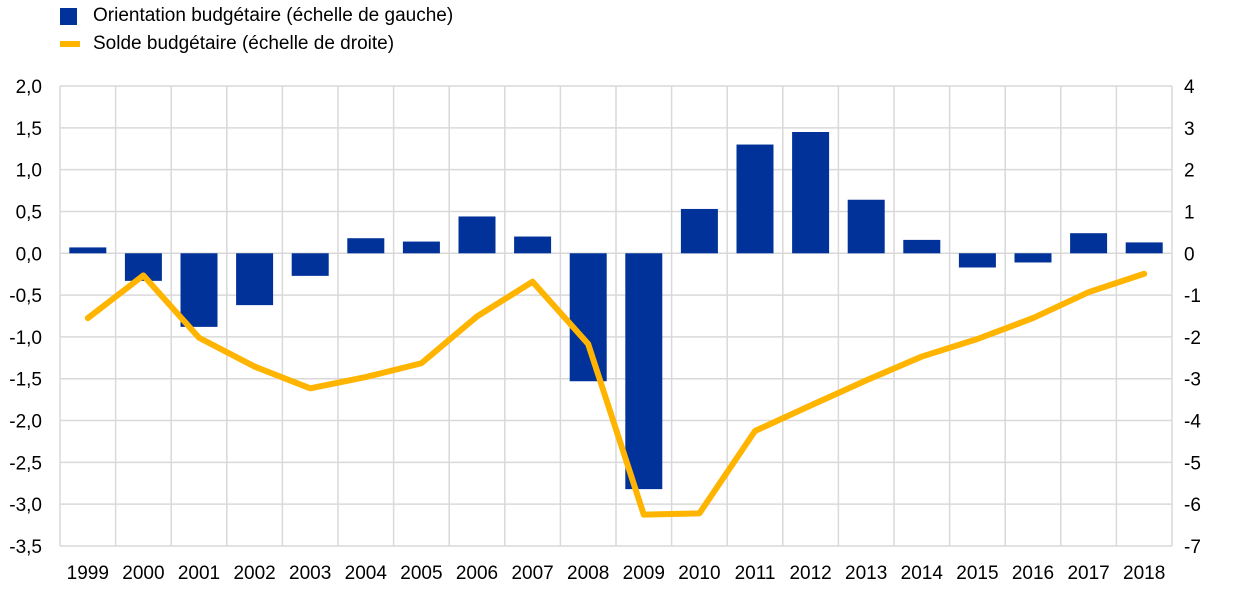 This screenshot has height=590, width=1240. Describe the element at coordinates (1189, 254) in the screenshot. I see `y-right-tick-label: 0` at that location.